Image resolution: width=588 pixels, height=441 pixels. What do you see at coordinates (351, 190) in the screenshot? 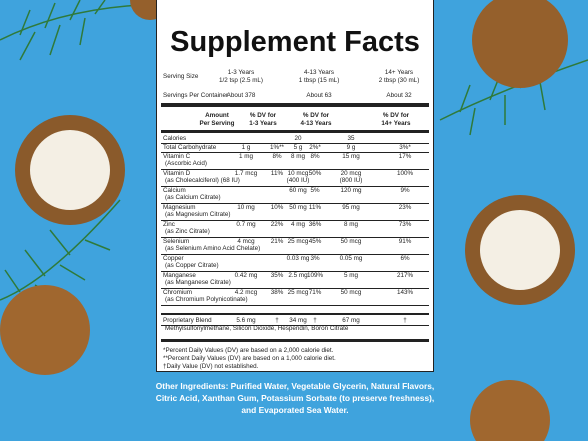
I see `amount: 120 mg` at bounding box center [351, 190].